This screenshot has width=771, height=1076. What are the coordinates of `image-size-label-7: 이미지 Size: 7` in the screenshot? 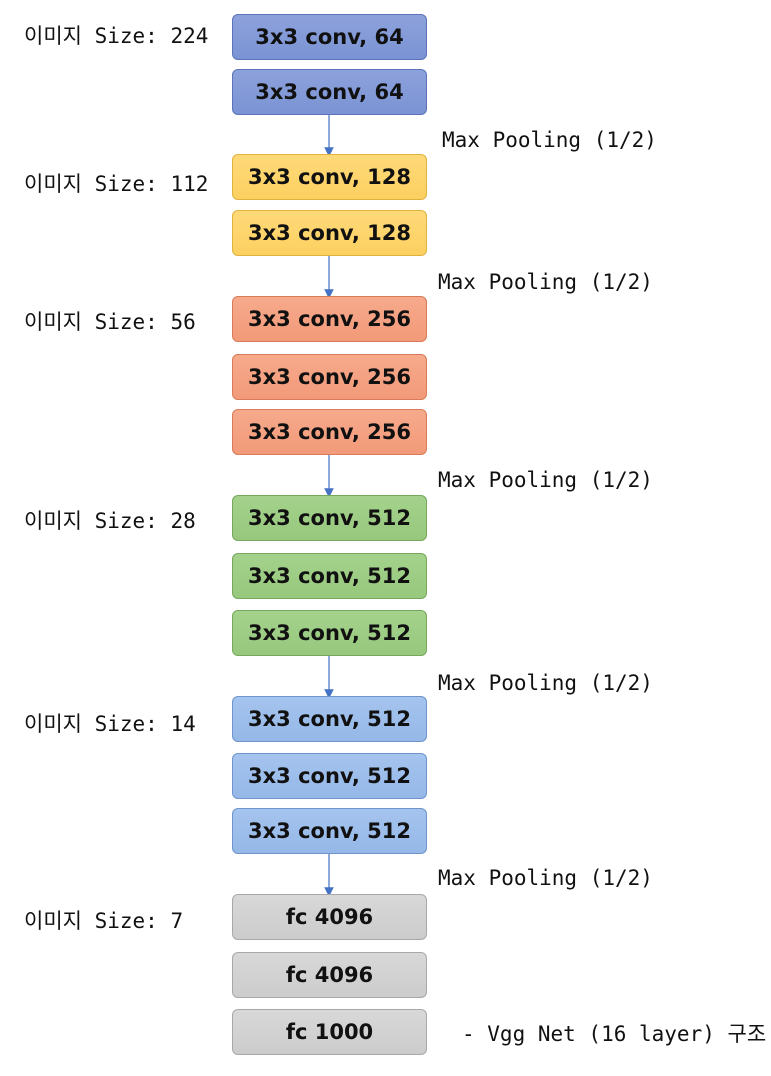 It's located at (104, 921).